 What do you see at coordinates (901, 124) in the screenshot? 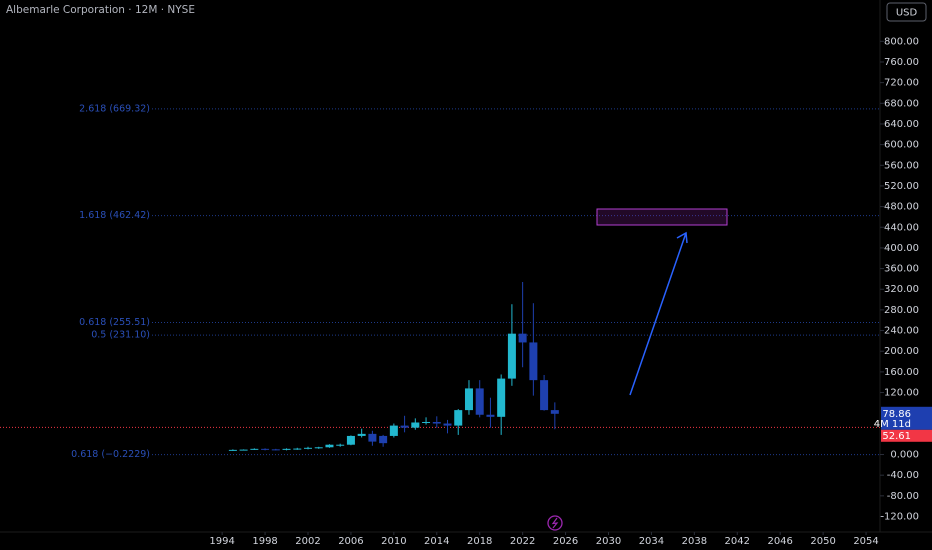
I see `y-tick-label: 640.00` at bounding box center [901, 124].